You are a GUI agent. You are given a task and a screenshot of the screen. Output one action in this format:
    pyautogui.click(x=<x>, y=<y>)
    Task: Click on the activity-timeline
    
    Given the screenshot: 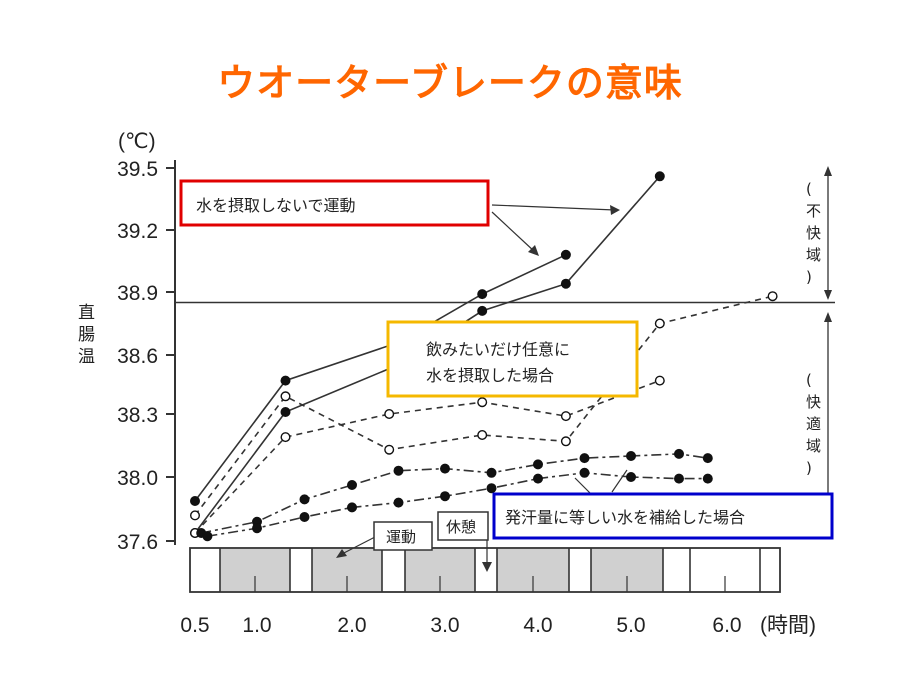 What is the action you would take?
    pyautogui.click(x=485, y=570)
    